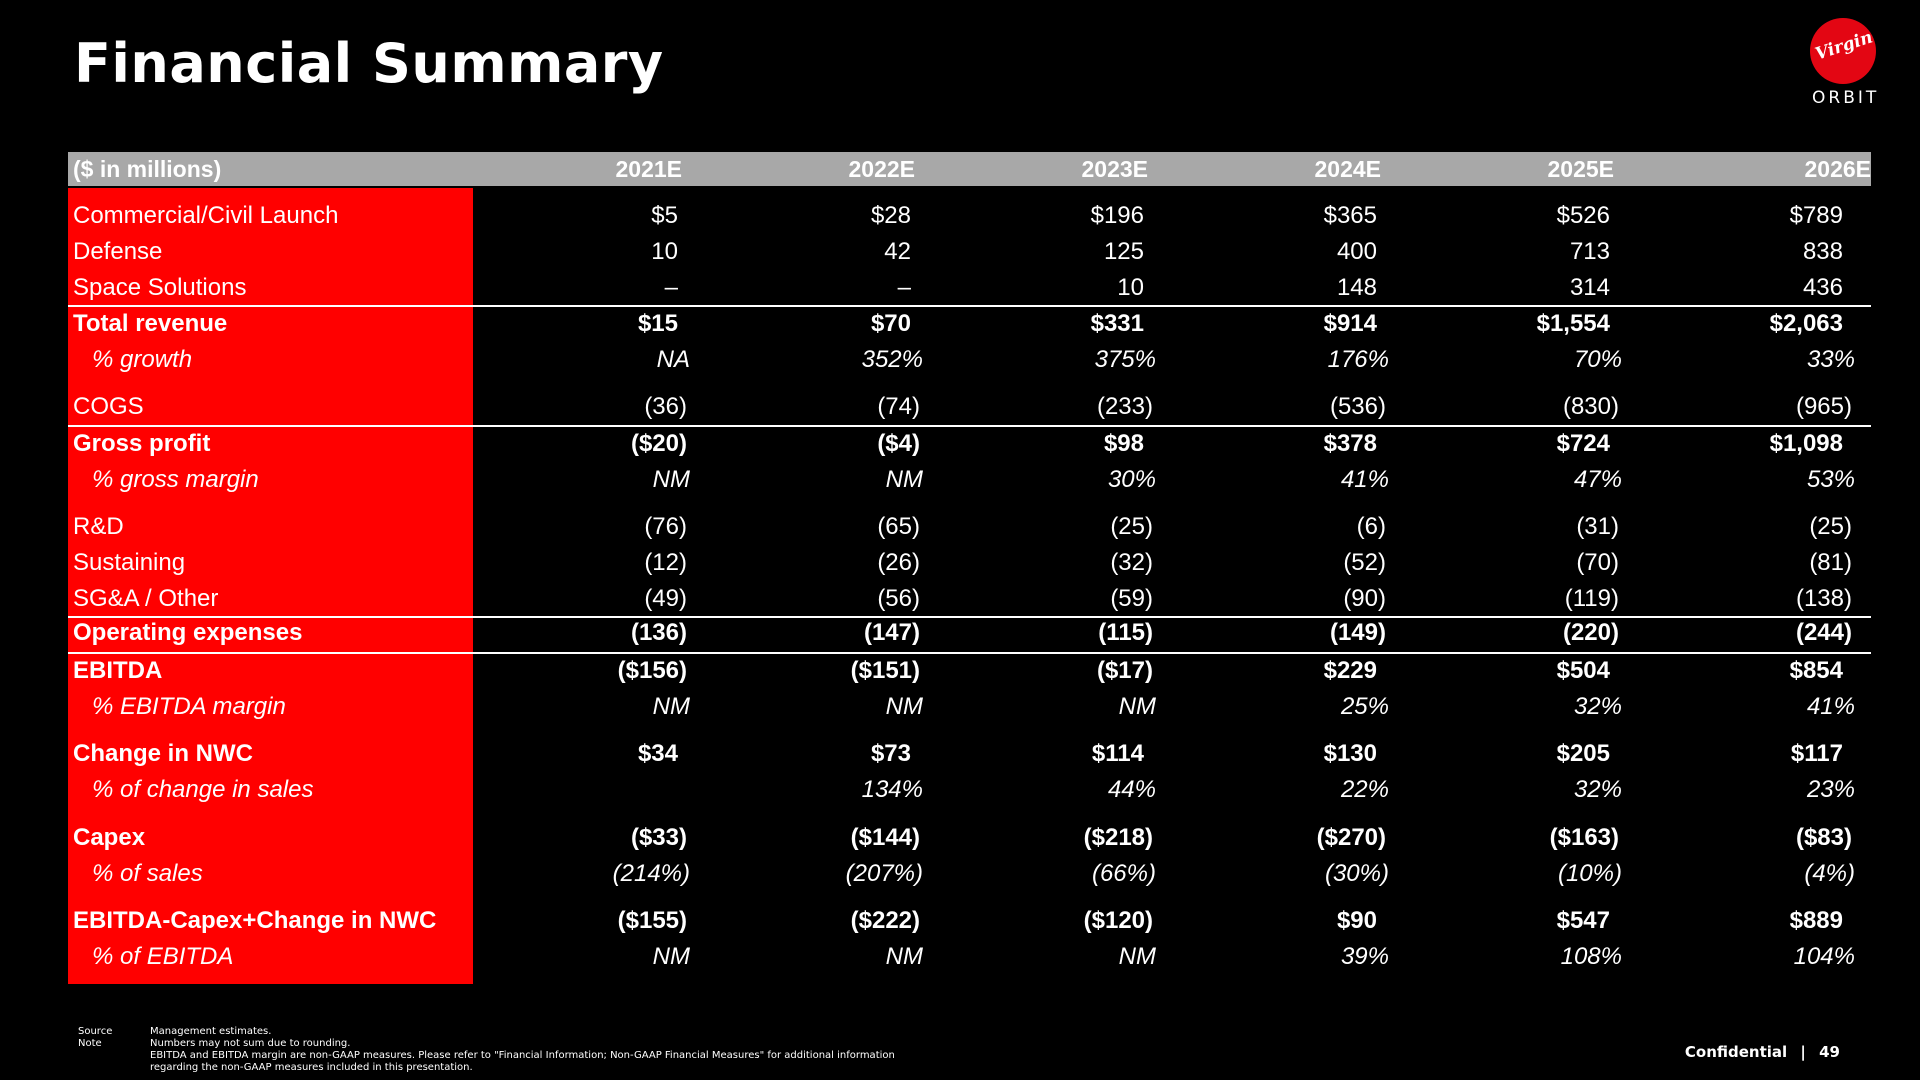  What do you see at coordinates (1137, 706) in the screenshot?
I see `cell-2023e: NM` at bounding box center [1137, 706].